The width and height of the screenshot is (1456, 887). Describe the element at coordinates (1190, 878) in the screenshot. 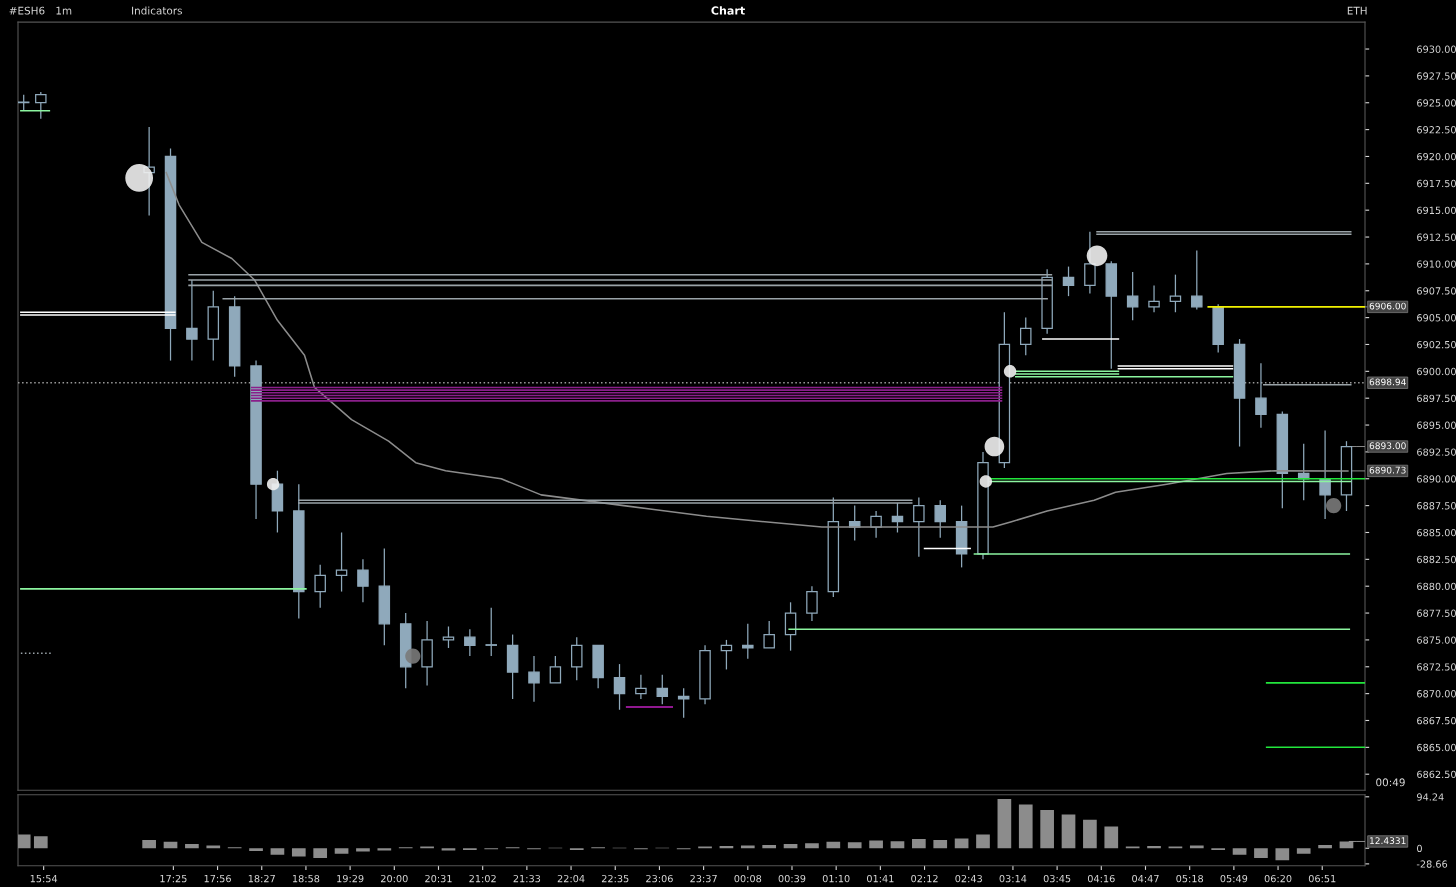

I see `x-tick-label: 05:18` at that location.